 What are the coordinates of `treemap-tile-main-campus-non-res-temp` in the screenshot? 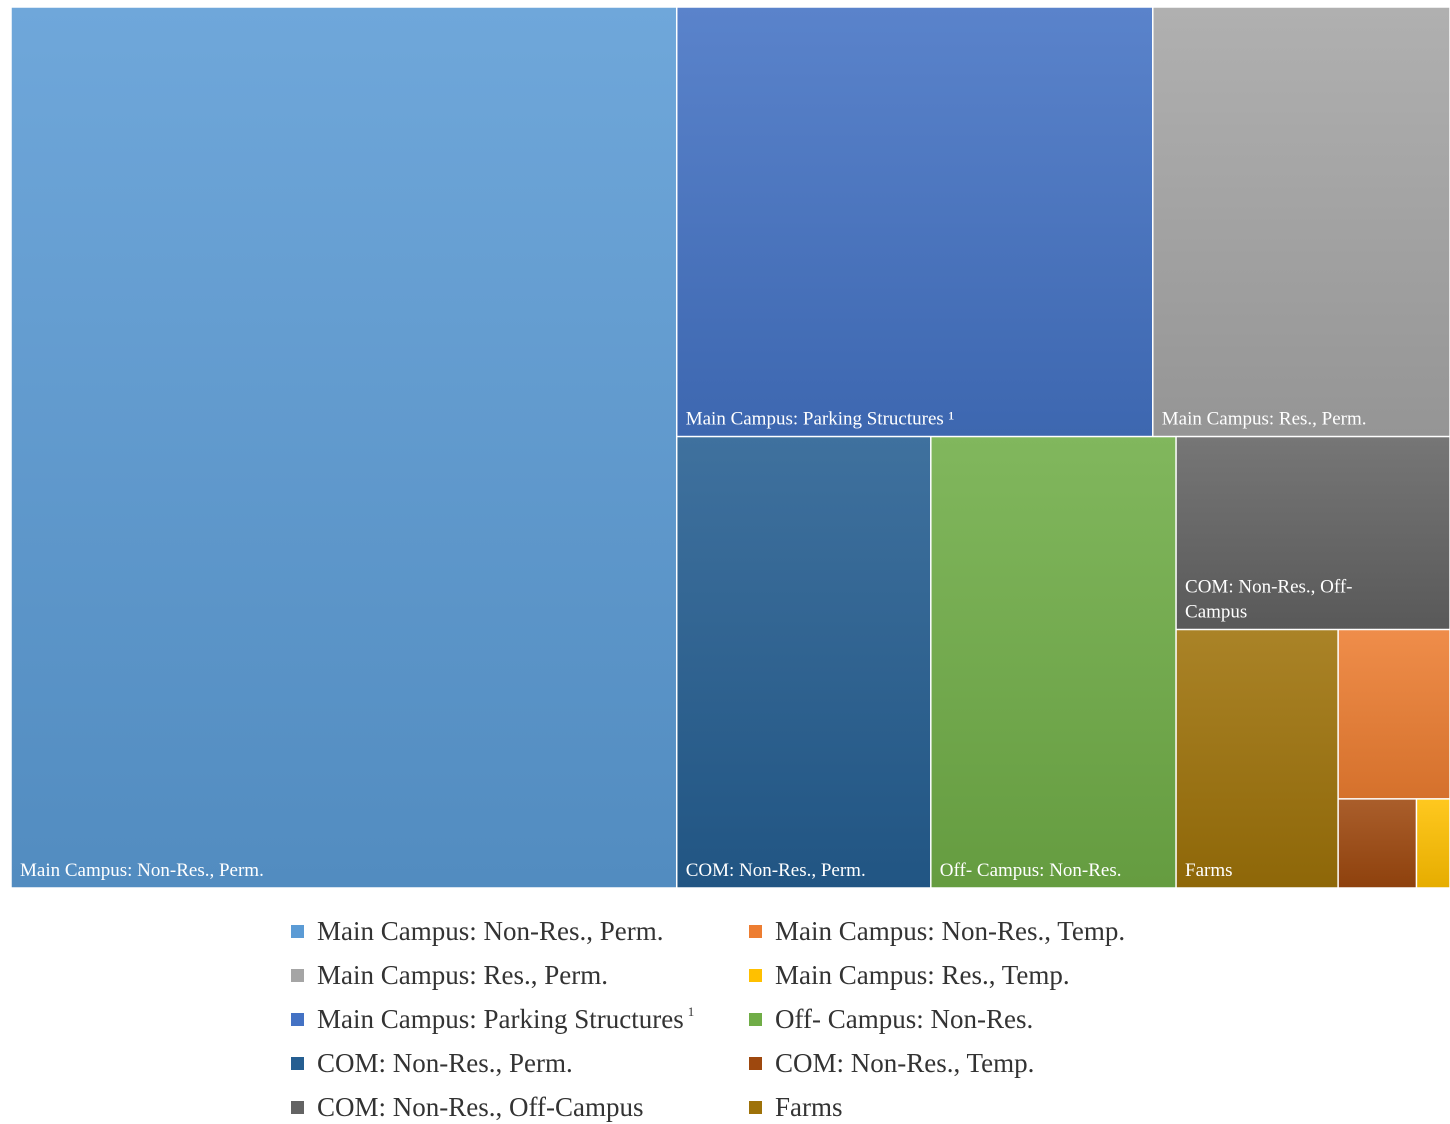 It's located at (1394, 714).